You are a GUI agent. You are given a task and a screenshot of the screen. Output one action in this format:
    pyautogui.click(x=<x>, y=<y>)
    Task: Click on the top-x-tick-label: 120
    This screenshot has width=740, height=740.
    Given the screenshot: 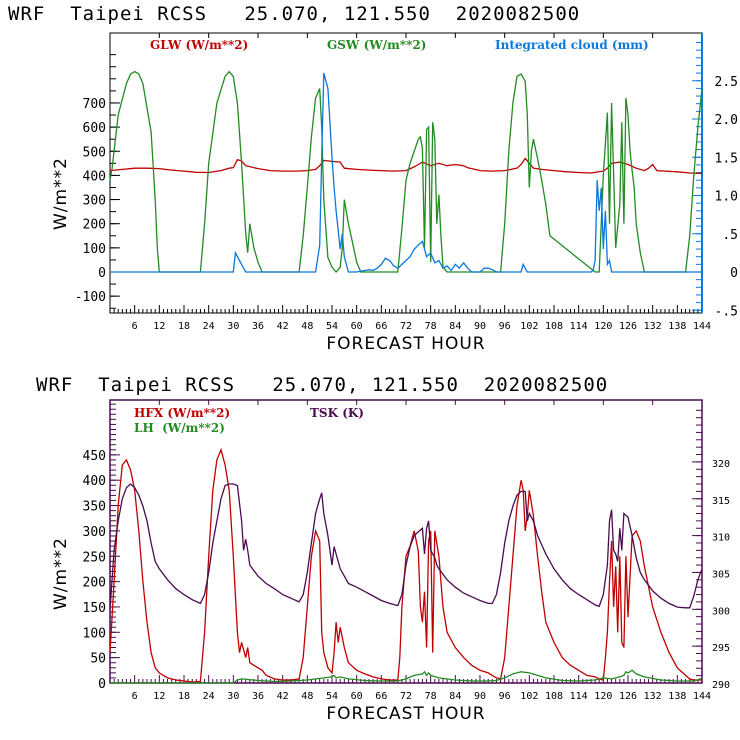 What is the action you would take?
    pyautogui.click(x=603, y=326)
    